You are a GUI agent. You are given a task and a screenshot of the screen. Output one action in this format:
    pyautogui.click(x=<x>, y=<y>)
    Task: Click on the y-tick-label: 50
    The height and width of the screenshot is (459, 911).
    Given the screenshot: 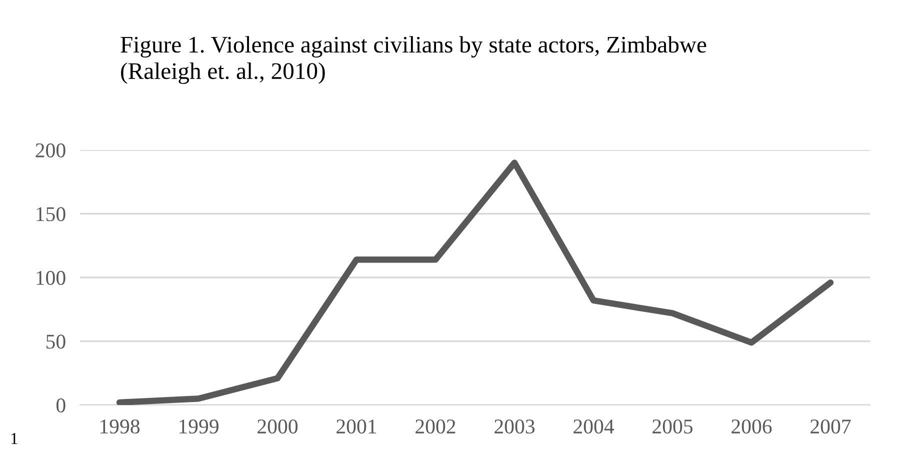 What is the action you would take?
    pyautogui.click(x=56, y=341)
    